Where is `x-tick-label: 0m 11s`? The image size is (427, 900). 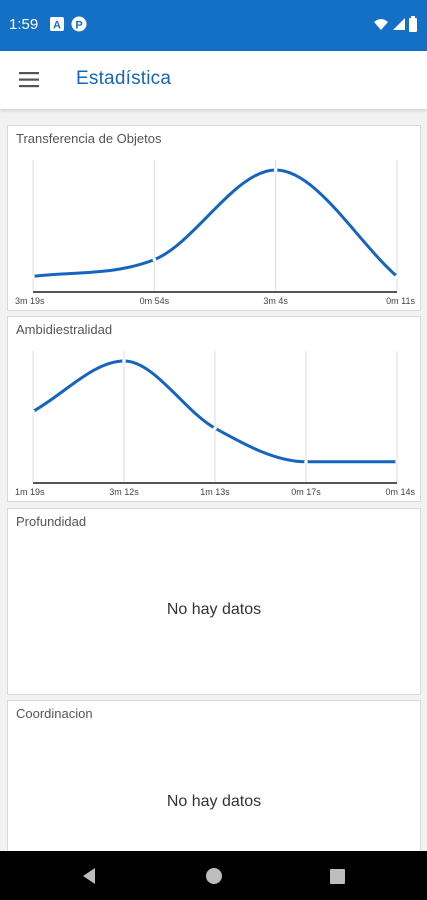
x-tick-label: 0m 11s is located at coordinates (400, 301).